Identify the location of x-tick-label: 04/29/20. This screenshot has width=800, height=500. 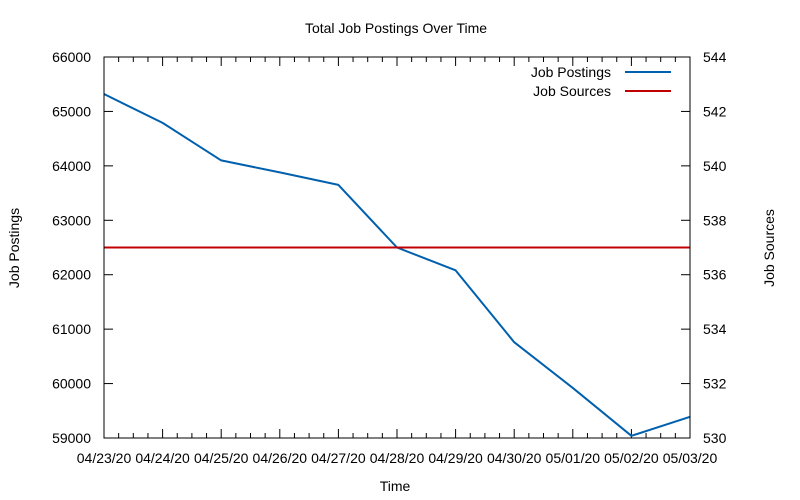
(455, 458).